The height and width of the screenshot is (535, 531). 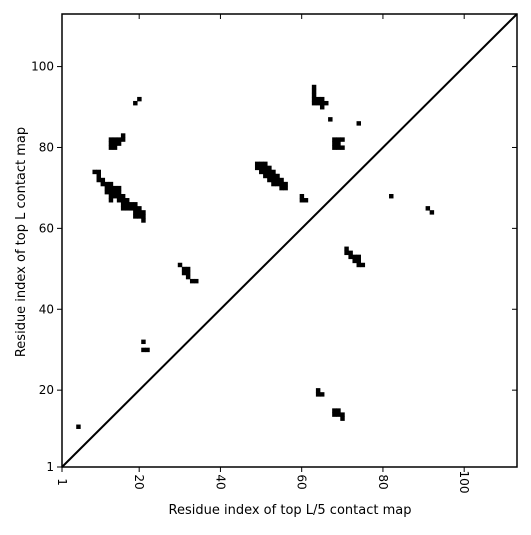 What do you see at coordinates (42, 67) in the screenshot?
I see `y-tick-label: 100` at bounding box center [42, 67].